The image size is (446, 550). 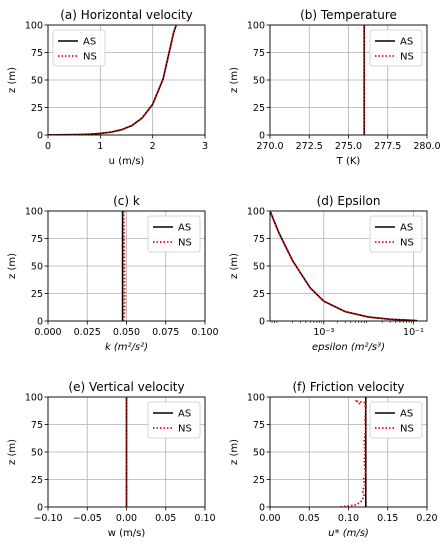 I want to click on subplot-title: (b) Temperature, so click(x=348, y=15).